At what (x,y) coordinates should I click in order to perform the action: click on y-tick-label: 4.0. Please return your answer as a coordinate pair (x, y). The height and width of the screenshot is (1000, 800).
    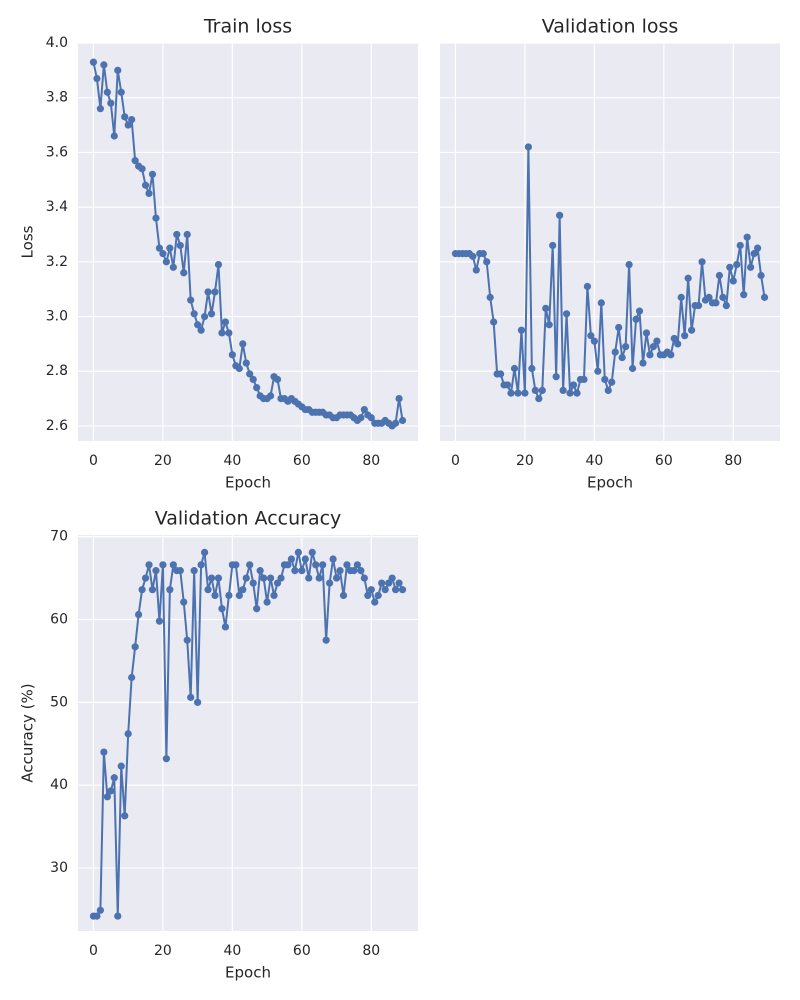
    Looking at the image, I should click on (57, 43).